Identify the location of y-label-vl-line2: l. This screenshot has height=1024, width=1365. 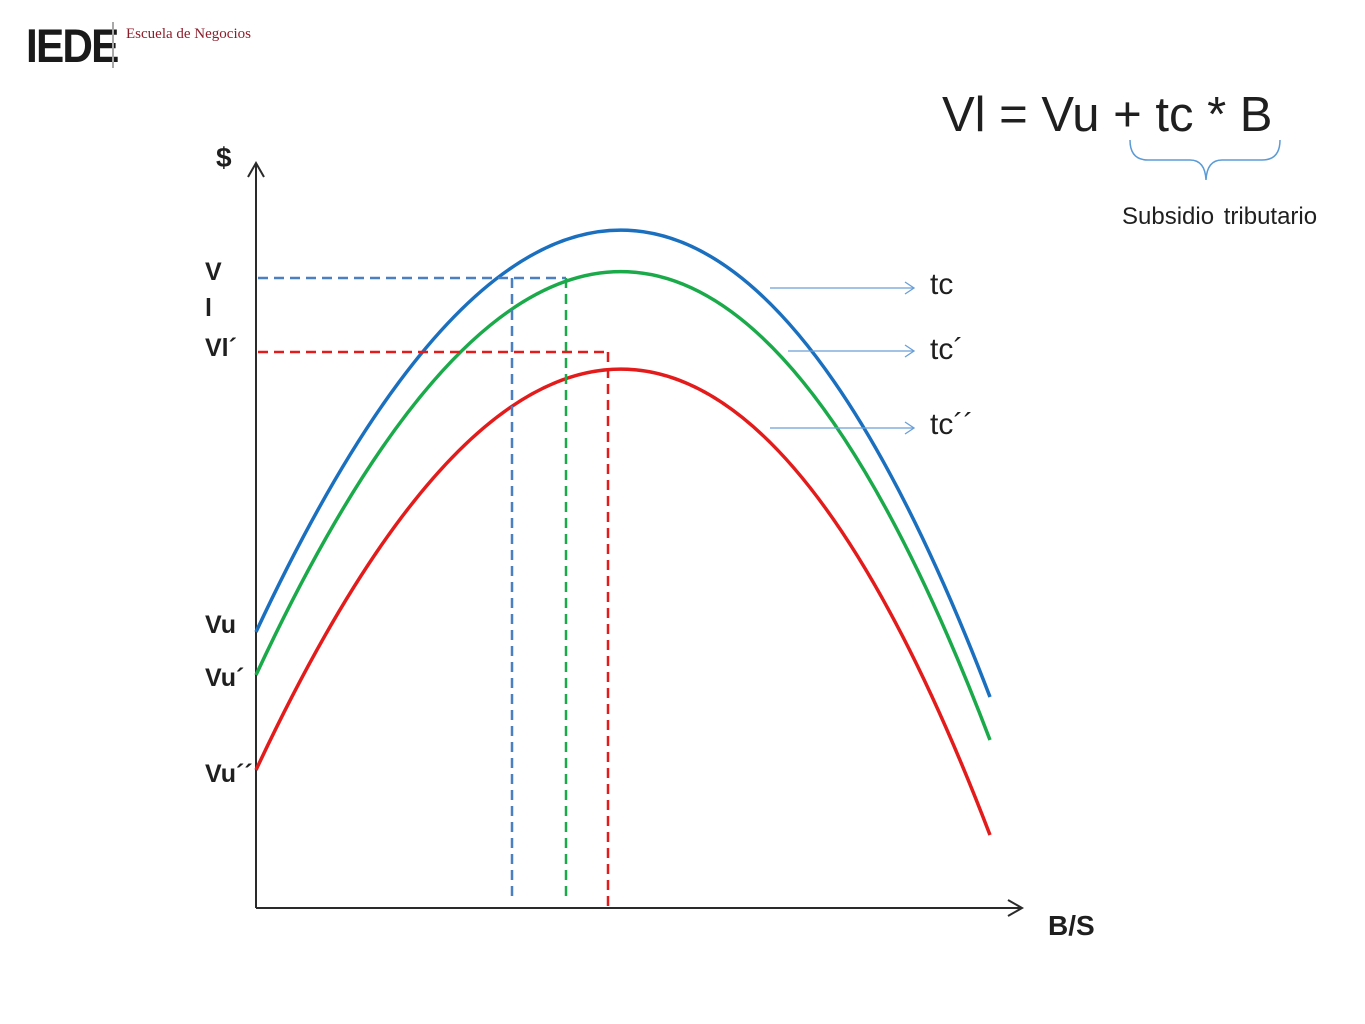
(208, 308).